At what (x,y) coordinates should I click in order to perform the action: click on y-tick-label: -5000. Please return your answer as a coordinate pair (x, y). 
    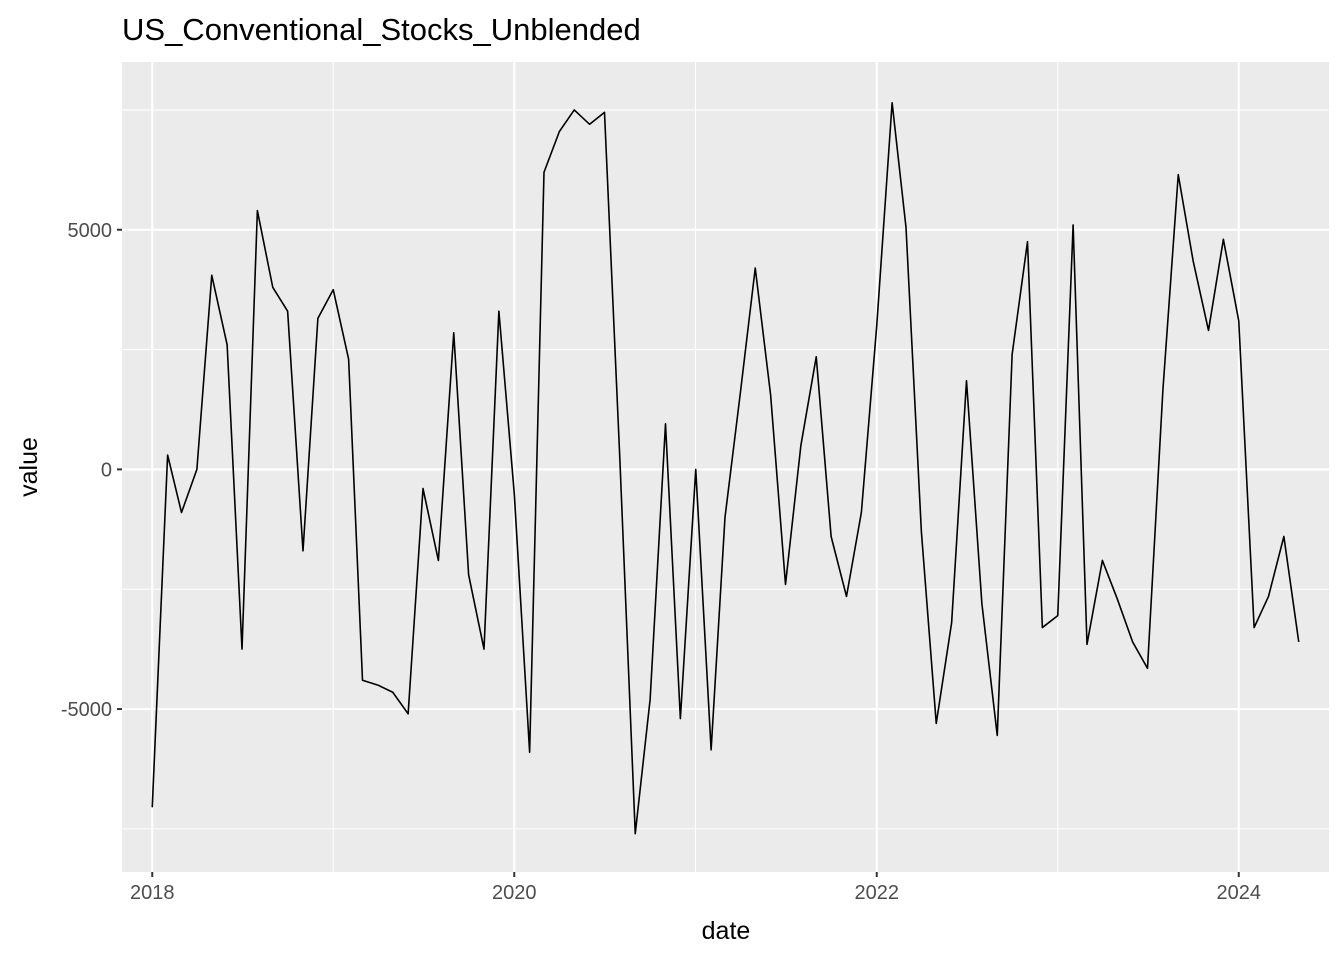
    Looking at the image, I should click on (86, 710).